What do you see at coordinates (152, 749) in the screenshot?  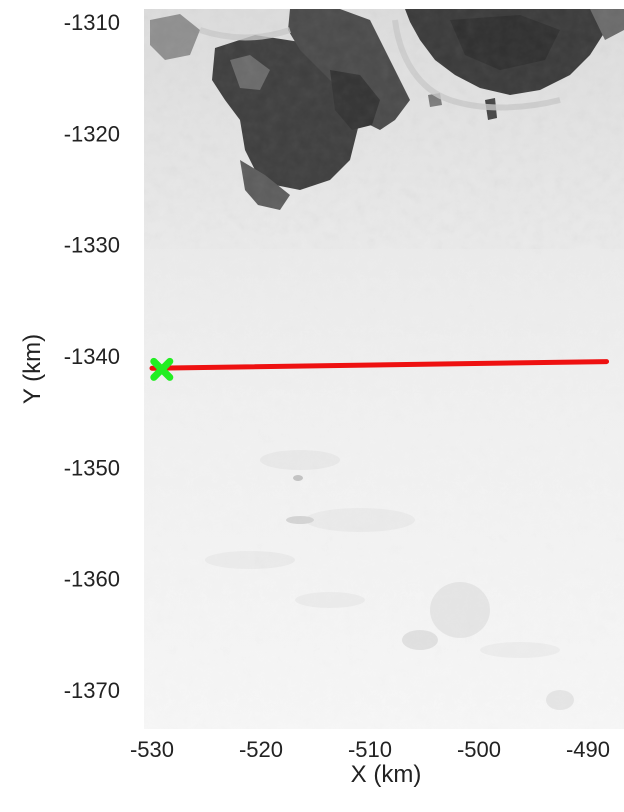 I see `x-tick-label: -530` at bounding box center [152, 749].